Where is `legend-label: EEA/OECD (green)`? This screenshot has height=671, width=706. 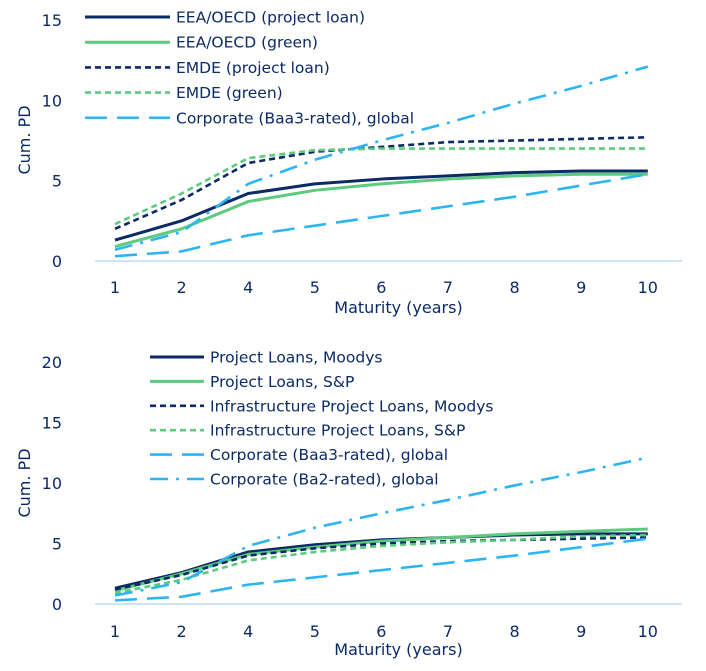 legend-label: EEA/OECD (green) is located at coordinates (247, 43).